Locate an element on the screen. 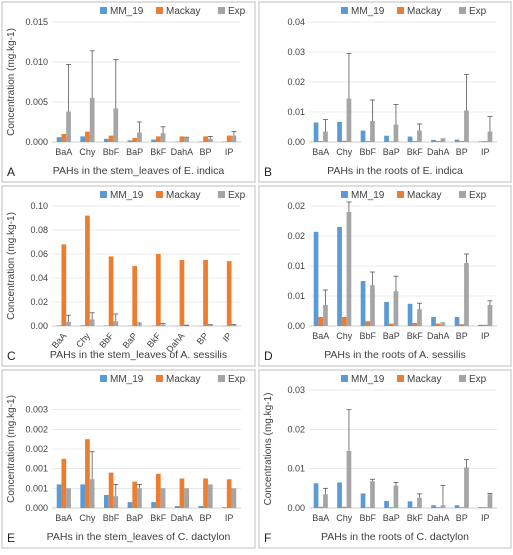 The width and height of the screenshot is (513, 555). panel-letter: E is located at coordinates (11, 538).